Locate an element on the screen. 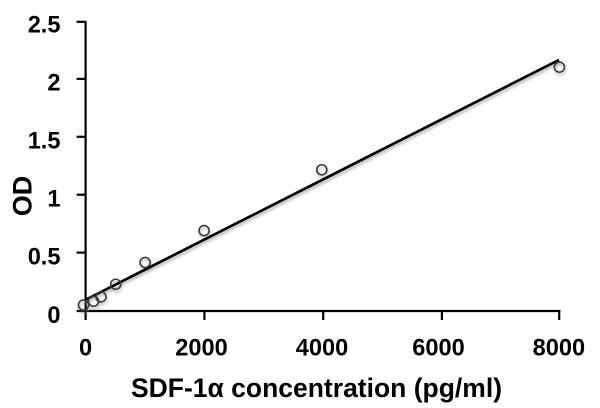  svg-text: 0.5 is located at coordinates (44, 257).